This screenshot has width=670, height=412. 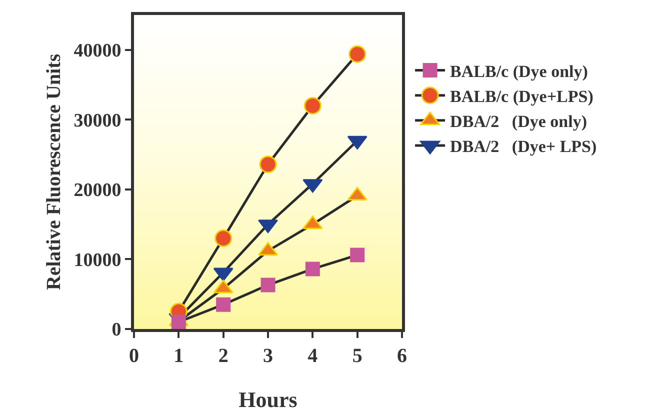 What do you see at coordinates (402, 356) in the screenshot?
I see `x-tick-label: 6` at bounding box center [402, 356].